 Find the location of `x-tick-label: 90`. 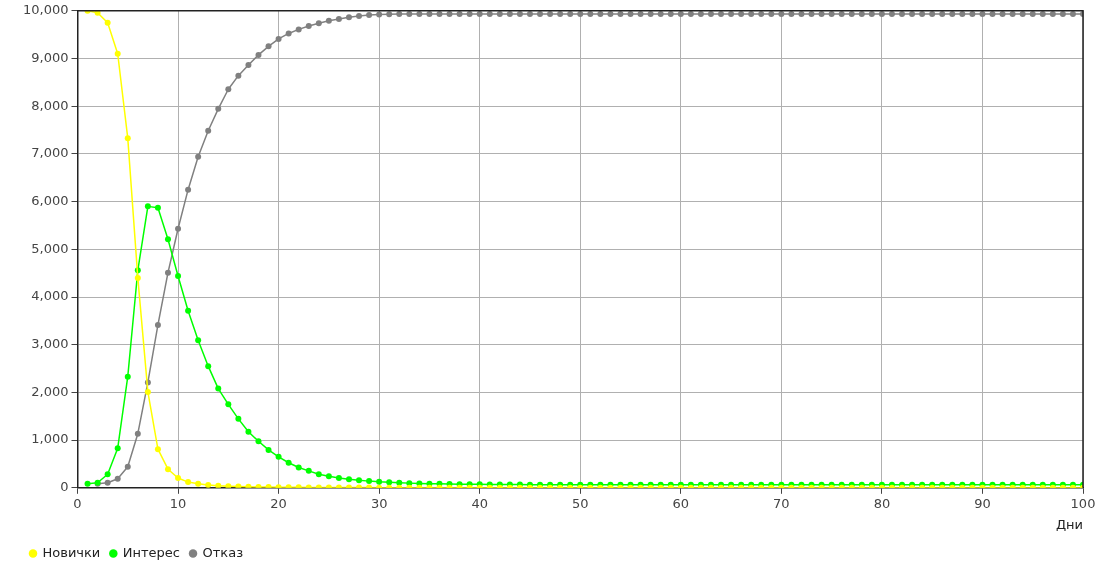

x-tick-label: 90 is located at coordinates (982, 503).